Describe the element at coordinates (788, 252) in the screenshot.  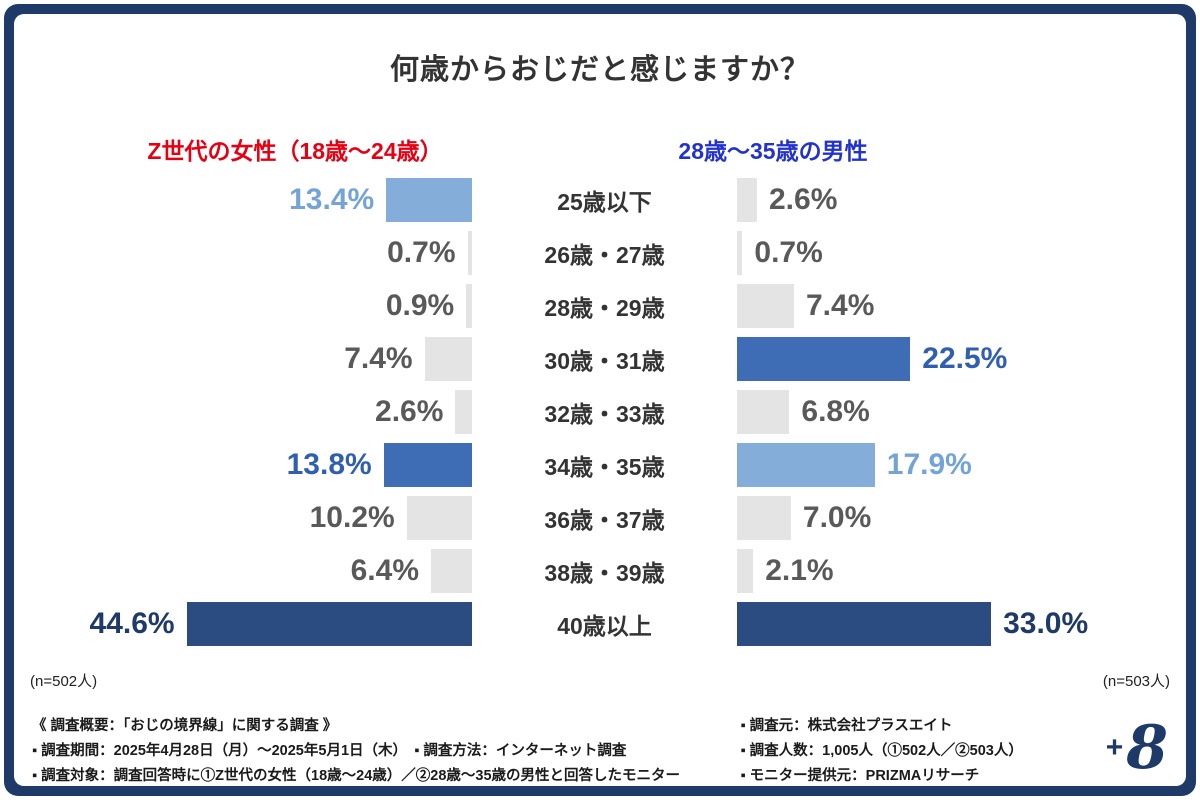
I see `value-label-right: 0.7%` at that location.